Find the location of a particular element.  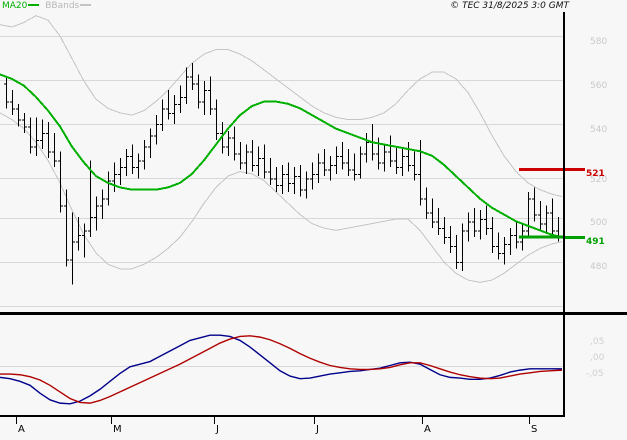

last-price-marker-label: 521 is located at coordinates (595, 174).